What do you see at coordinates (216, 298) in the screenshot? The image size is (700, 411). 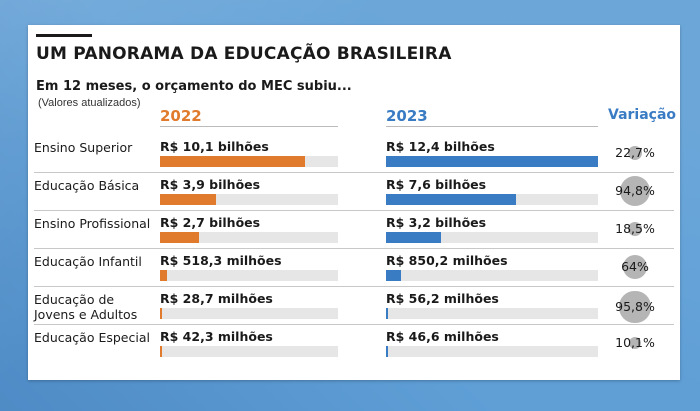 I see `value-label-2022: R$ 28,7 milhões` at bounding box center [216, 298].